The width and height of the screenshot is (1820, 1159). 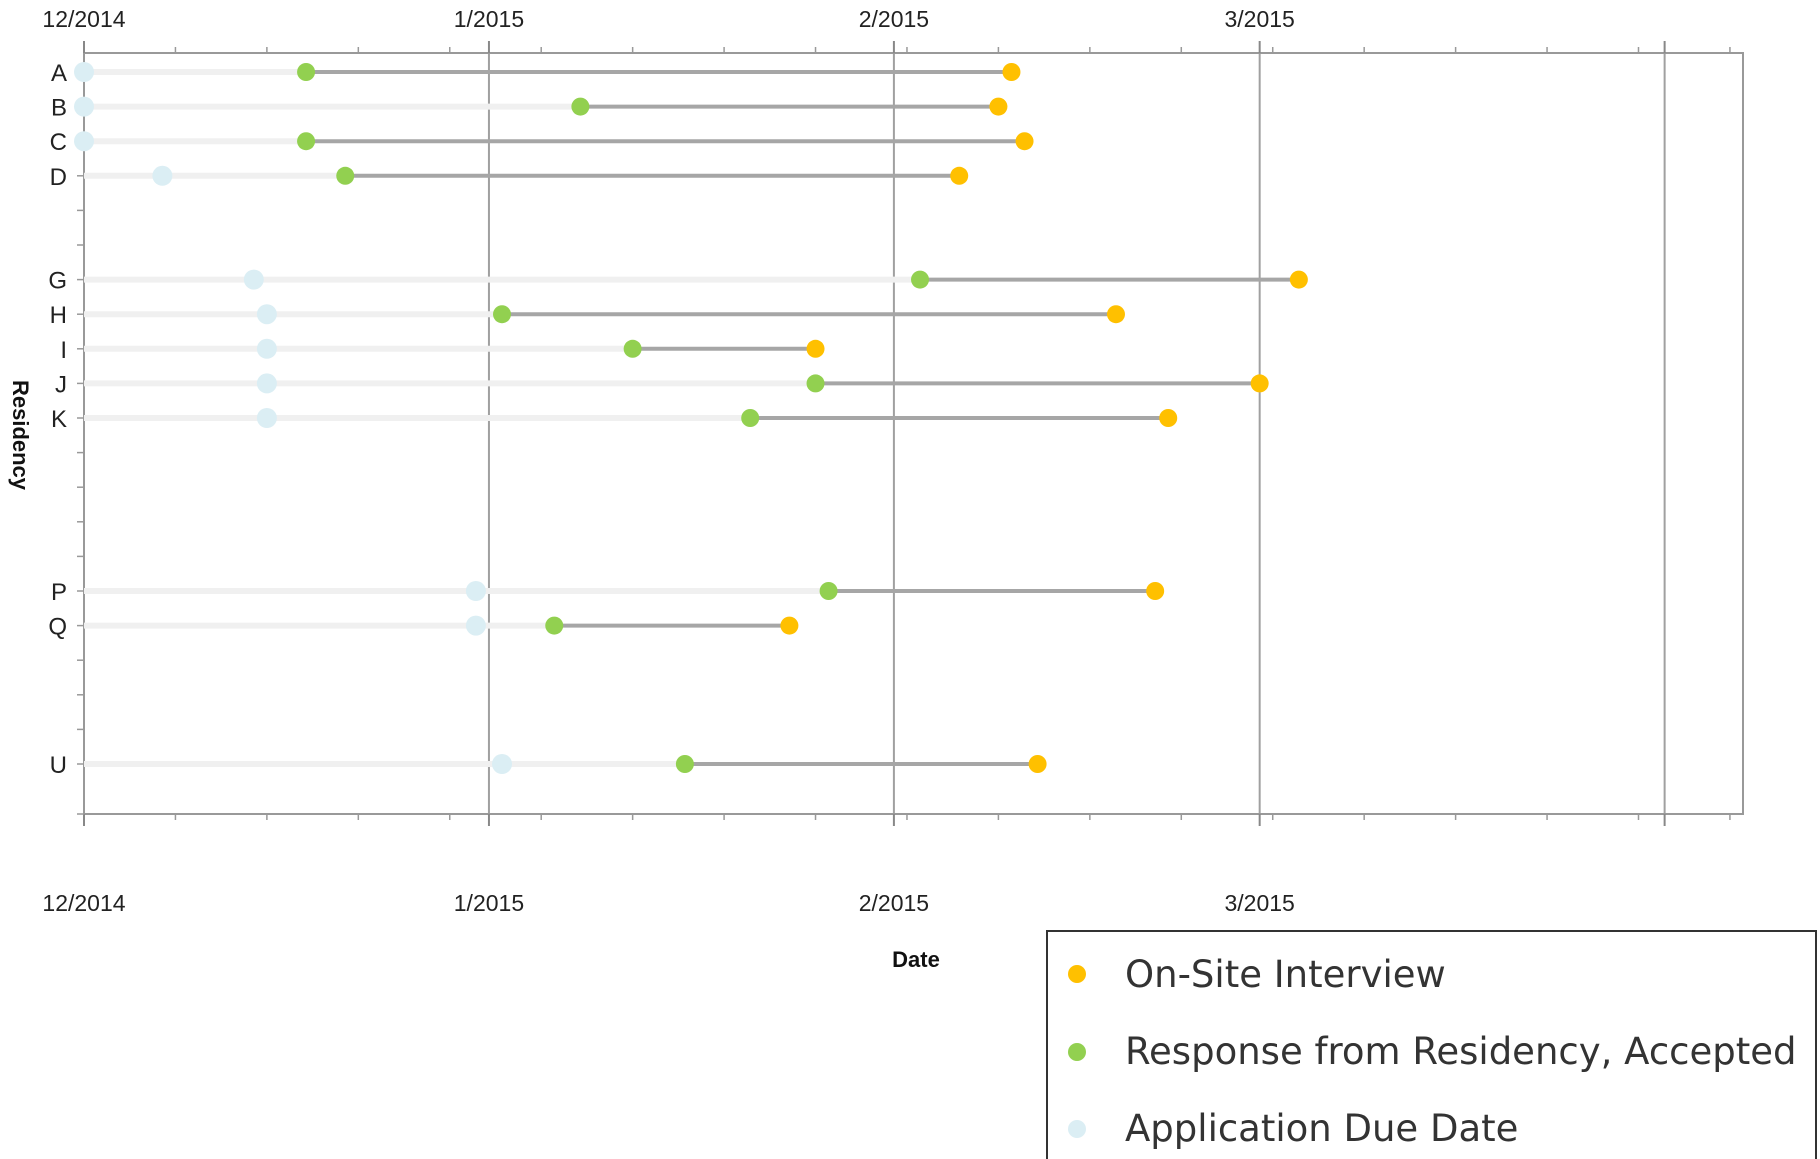 What do you see at coordinates (253, 279) in the screenshot?
I see `point-application-due-date-g` at bounding box center [253, 279].